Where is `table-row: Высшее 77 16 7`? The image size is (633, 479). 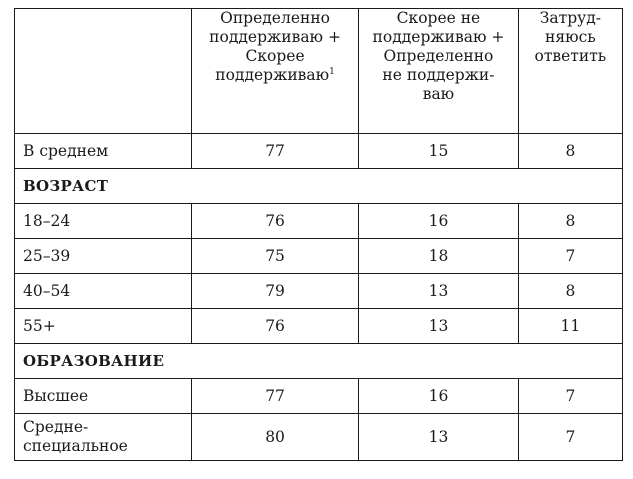 table-row: Высшее 77 16 7 is located at coordinates (319, 396).